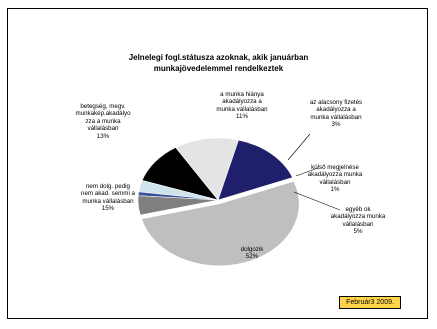 The width and height of the screenshot is (437, 329). What do you see at coordinates (317, 201) in the screenshot?
I see `leader-egyeb-ok` at bounding box center [317, 201].